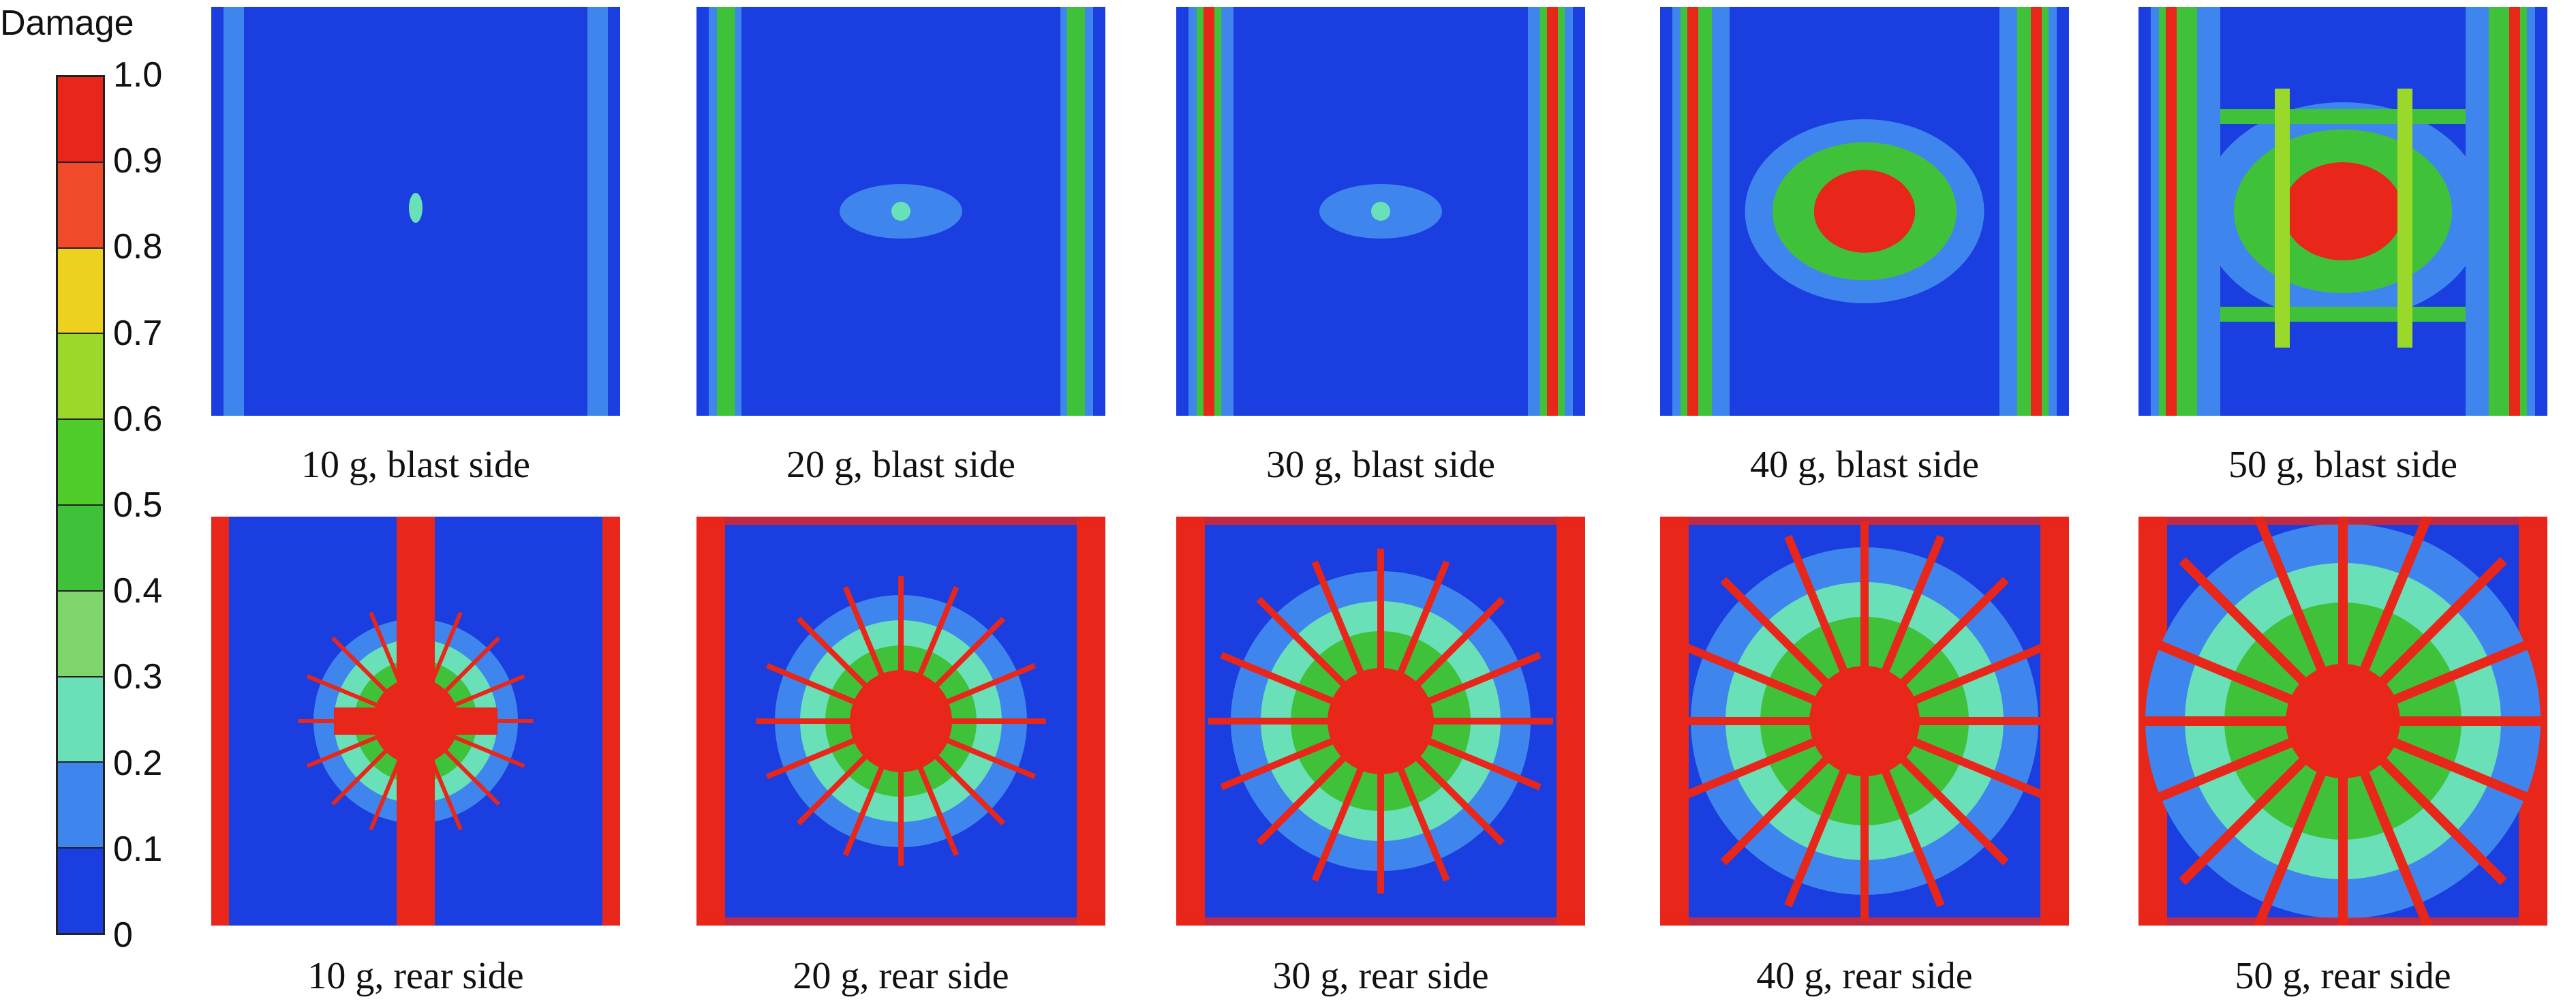 Image resolution: width=2576 pixels, height=1006 pixels. What do you see at coordinates (138, 419) in the screenshot?
I see `legend-tick-label: 0.6` at bounding box center [138, 419].